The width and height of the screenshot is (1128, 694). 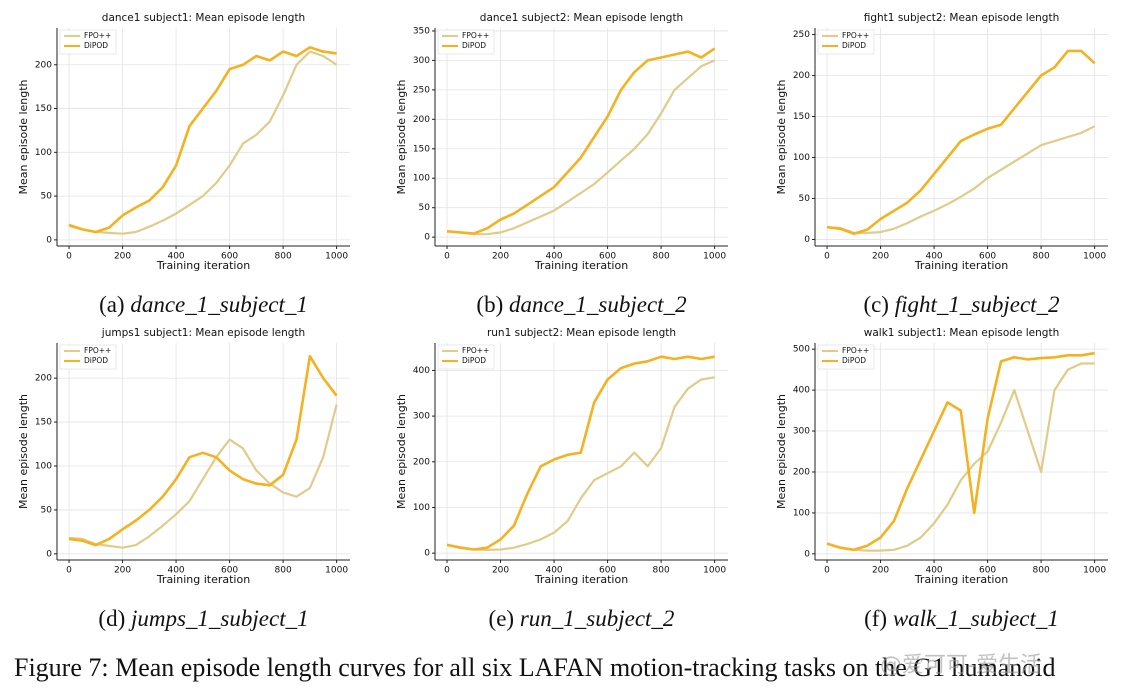 I want to click on caption-tag: (f), so click(x=875, y=618).